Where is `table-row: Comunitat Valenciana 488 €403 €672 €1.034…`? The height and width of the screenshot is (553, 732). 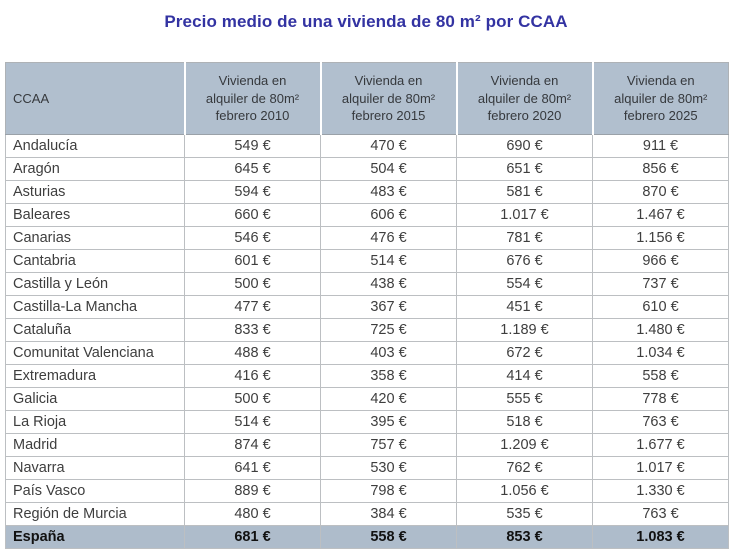 table-row: Comunitat Valenciana 488 €403 €672 €1.034… is located at coordinates (367, 353).